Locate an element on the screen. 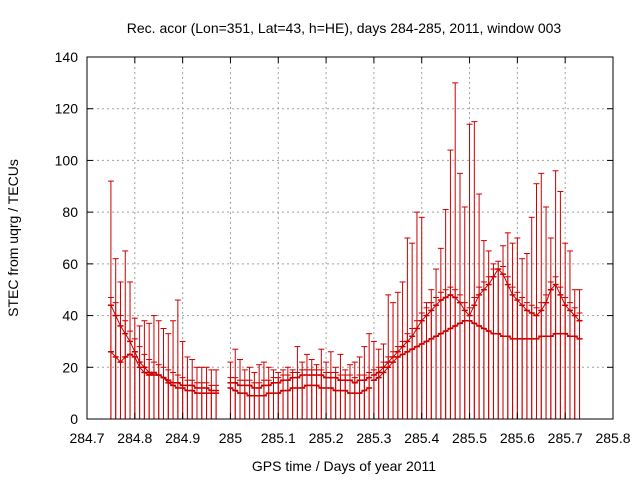 Image resolution: width=640 pixels, height=480 pixels. x-tick-label: 285.2 is located at coordinates (326, 438).